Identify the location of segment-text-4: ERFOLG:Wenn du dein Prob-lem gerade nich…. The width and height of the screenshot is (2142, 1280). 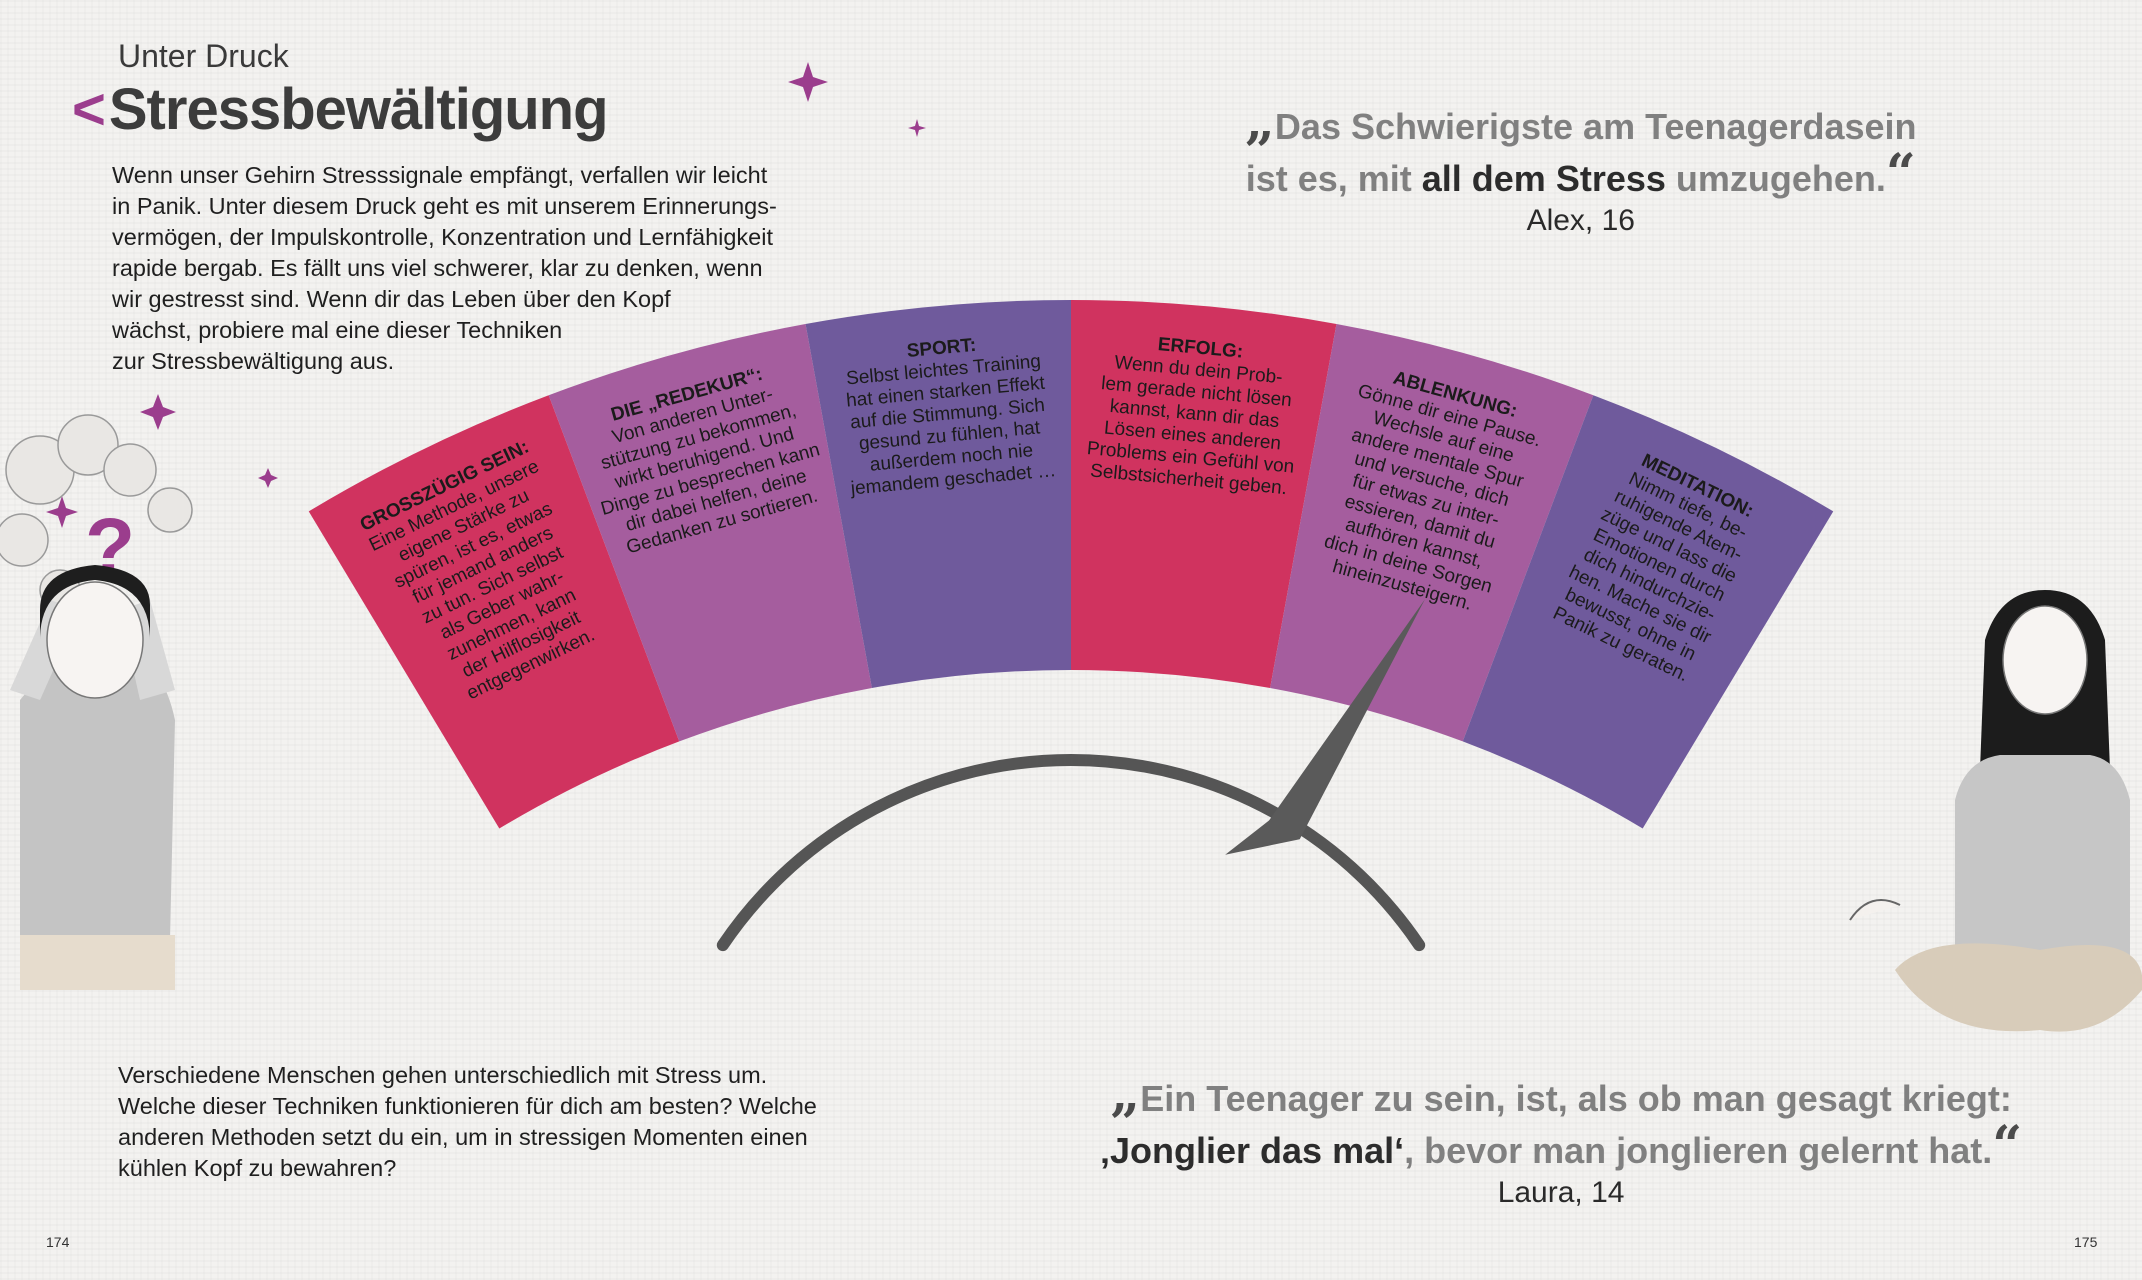
(1194, 414).